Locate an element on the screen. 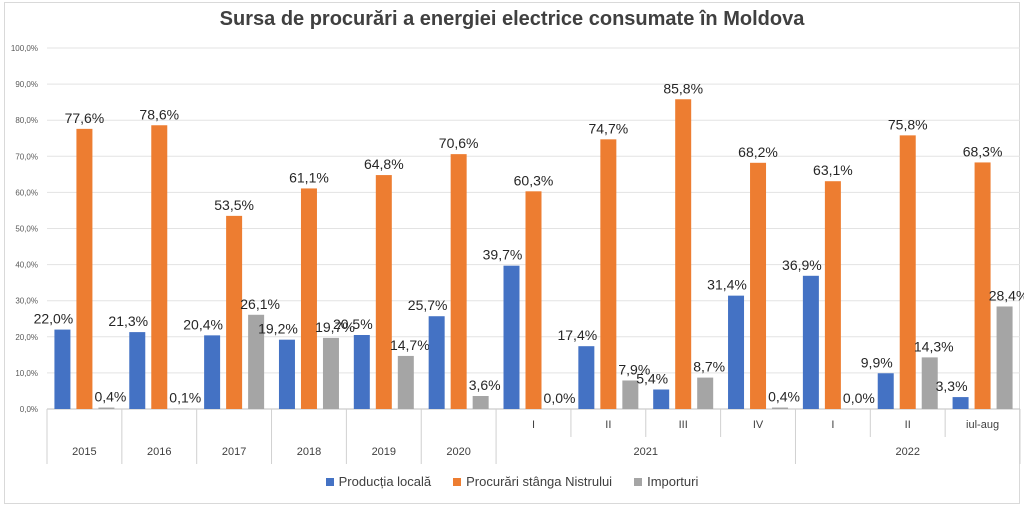 The width and height of the screenshot is (1024, 509). x-group-label: 2022 is located at coordinates (907, 452).